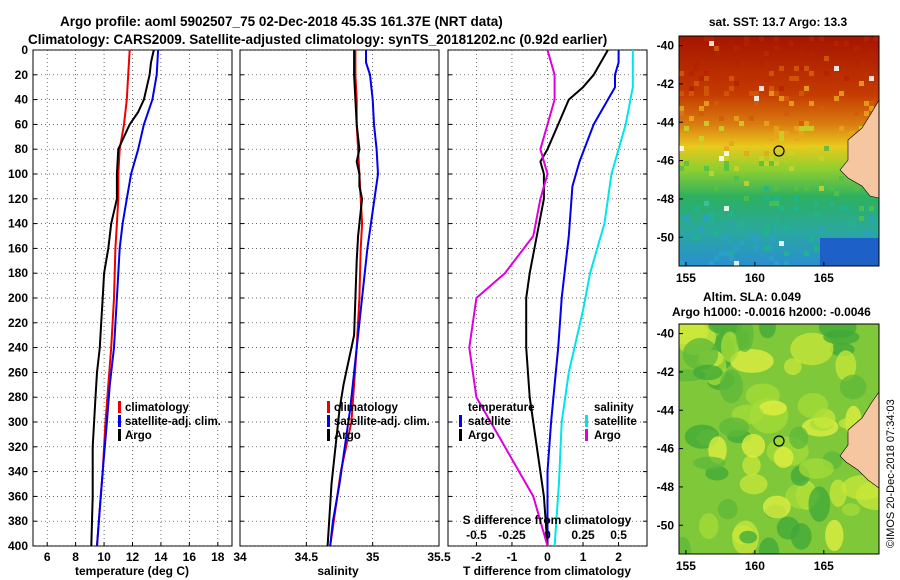 Image resolution: width=900 pixels, height=580 pixels. Describe the element at coordinates (501, 408) in the screenshot. I see `legend-header-temperature: temperature` at that location.